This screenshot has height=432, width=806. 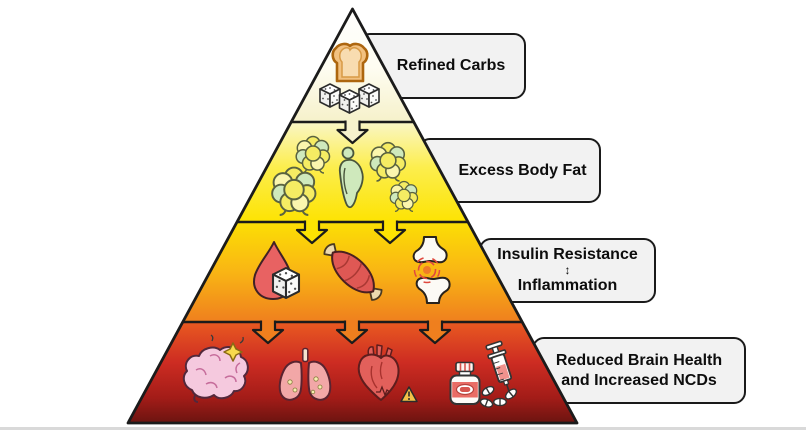 I want to click on medications-icon, so click(x=483, y=374).